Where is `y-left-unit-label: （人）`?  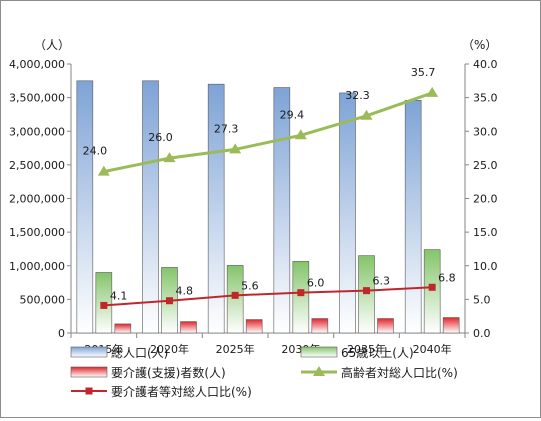 y-left-unit-label: （人） is located at coordinates (52, 45).